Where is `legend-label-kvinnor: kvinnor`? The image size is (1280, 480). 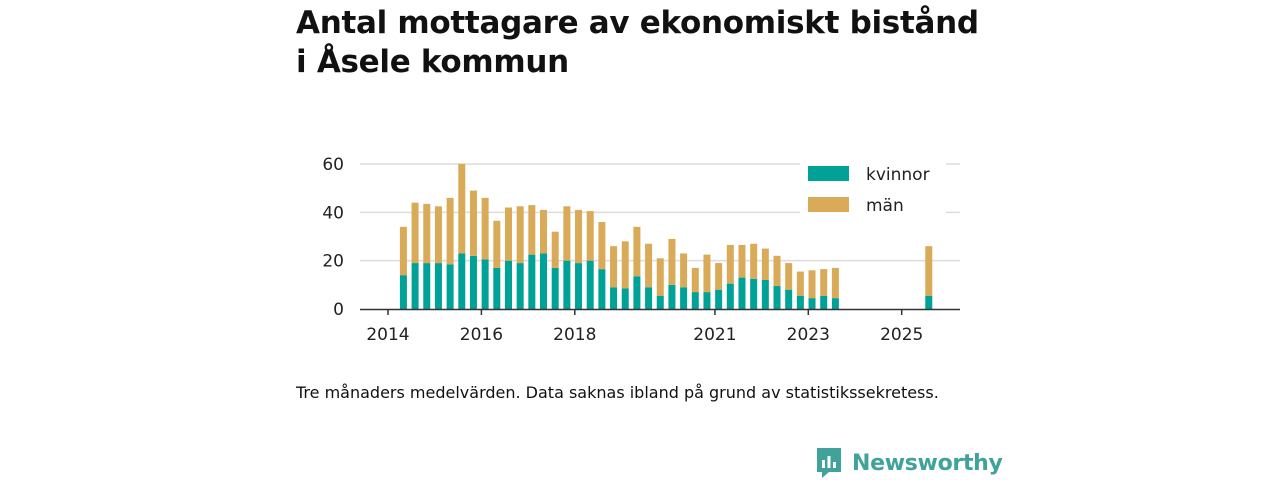 legend-label-kvinnor: kvinnor is located at coordinates (898, 175).